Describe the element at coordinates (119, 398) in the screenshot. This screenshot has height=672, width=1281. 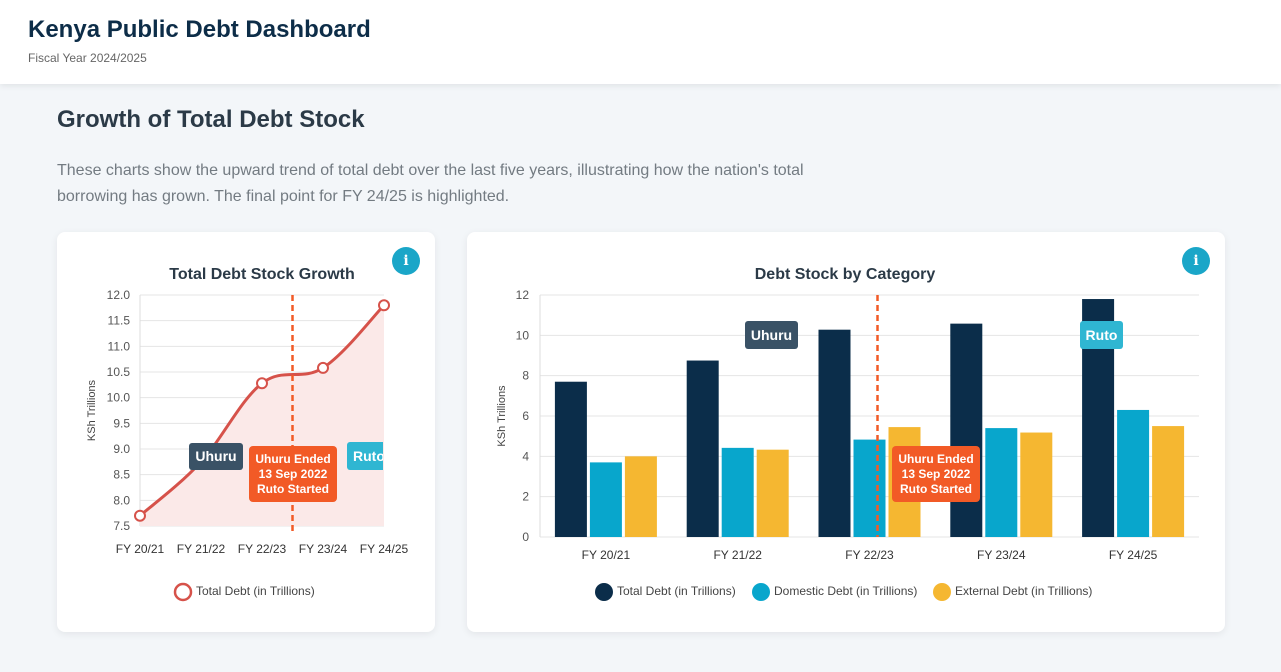
I see `y-tick-label: 10.0` at that location.